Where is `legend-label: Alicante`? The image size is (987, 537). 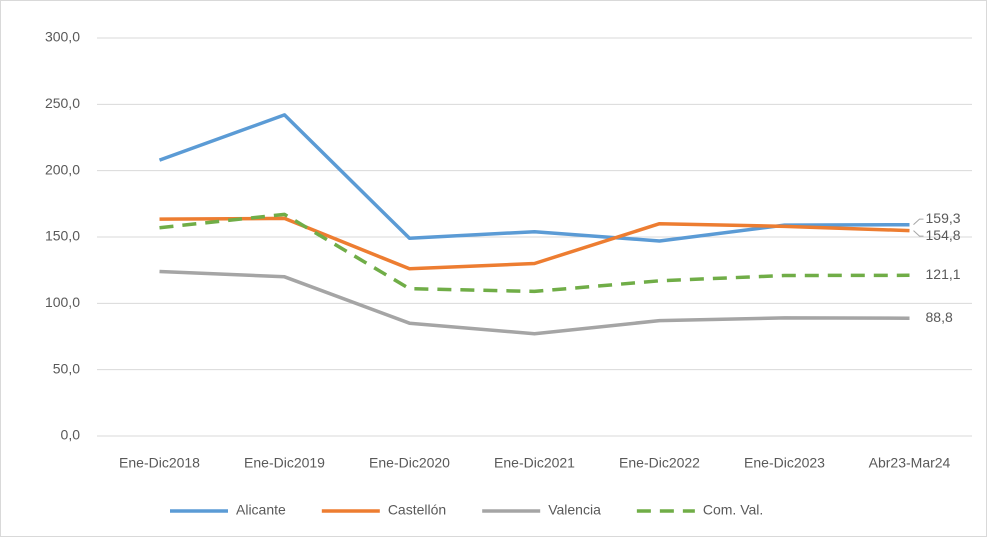 legend-label: Alicante is located at coordinates (261, 510).